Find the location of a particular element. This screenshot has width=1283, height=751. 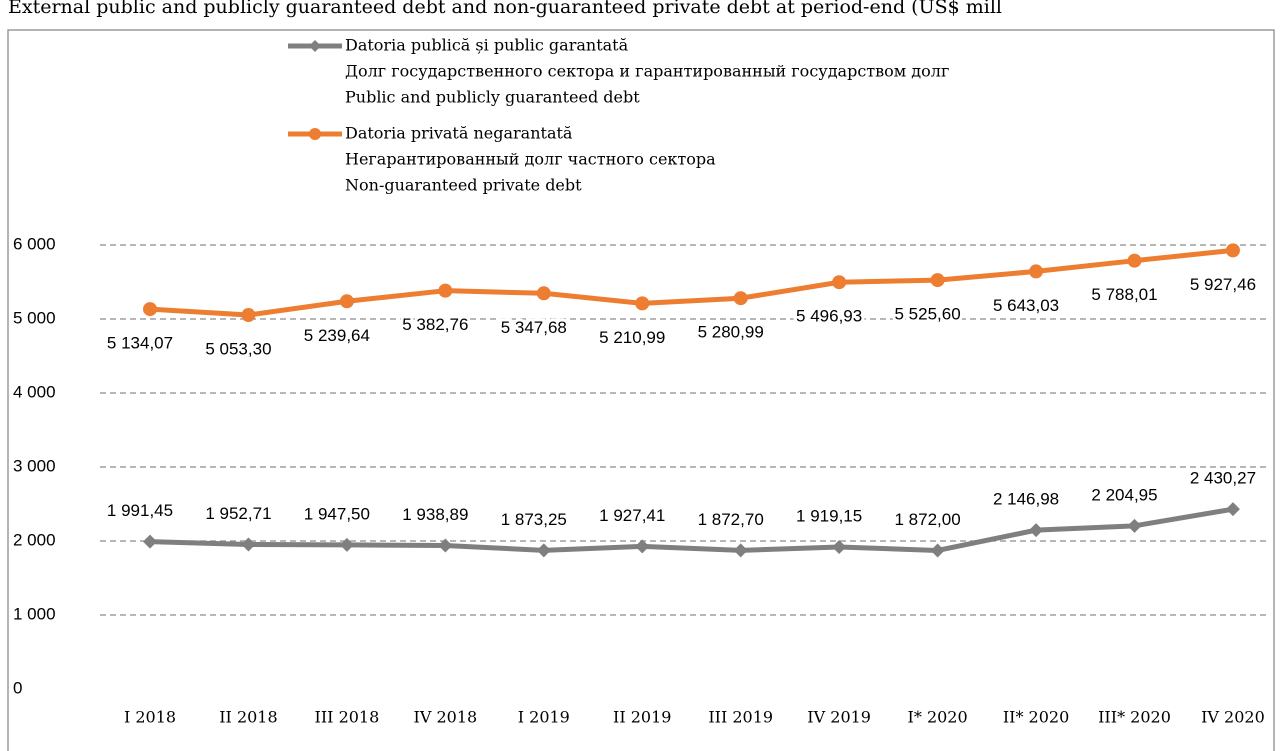

data-label: 1 919,15 is located at coordinates (829, 515).